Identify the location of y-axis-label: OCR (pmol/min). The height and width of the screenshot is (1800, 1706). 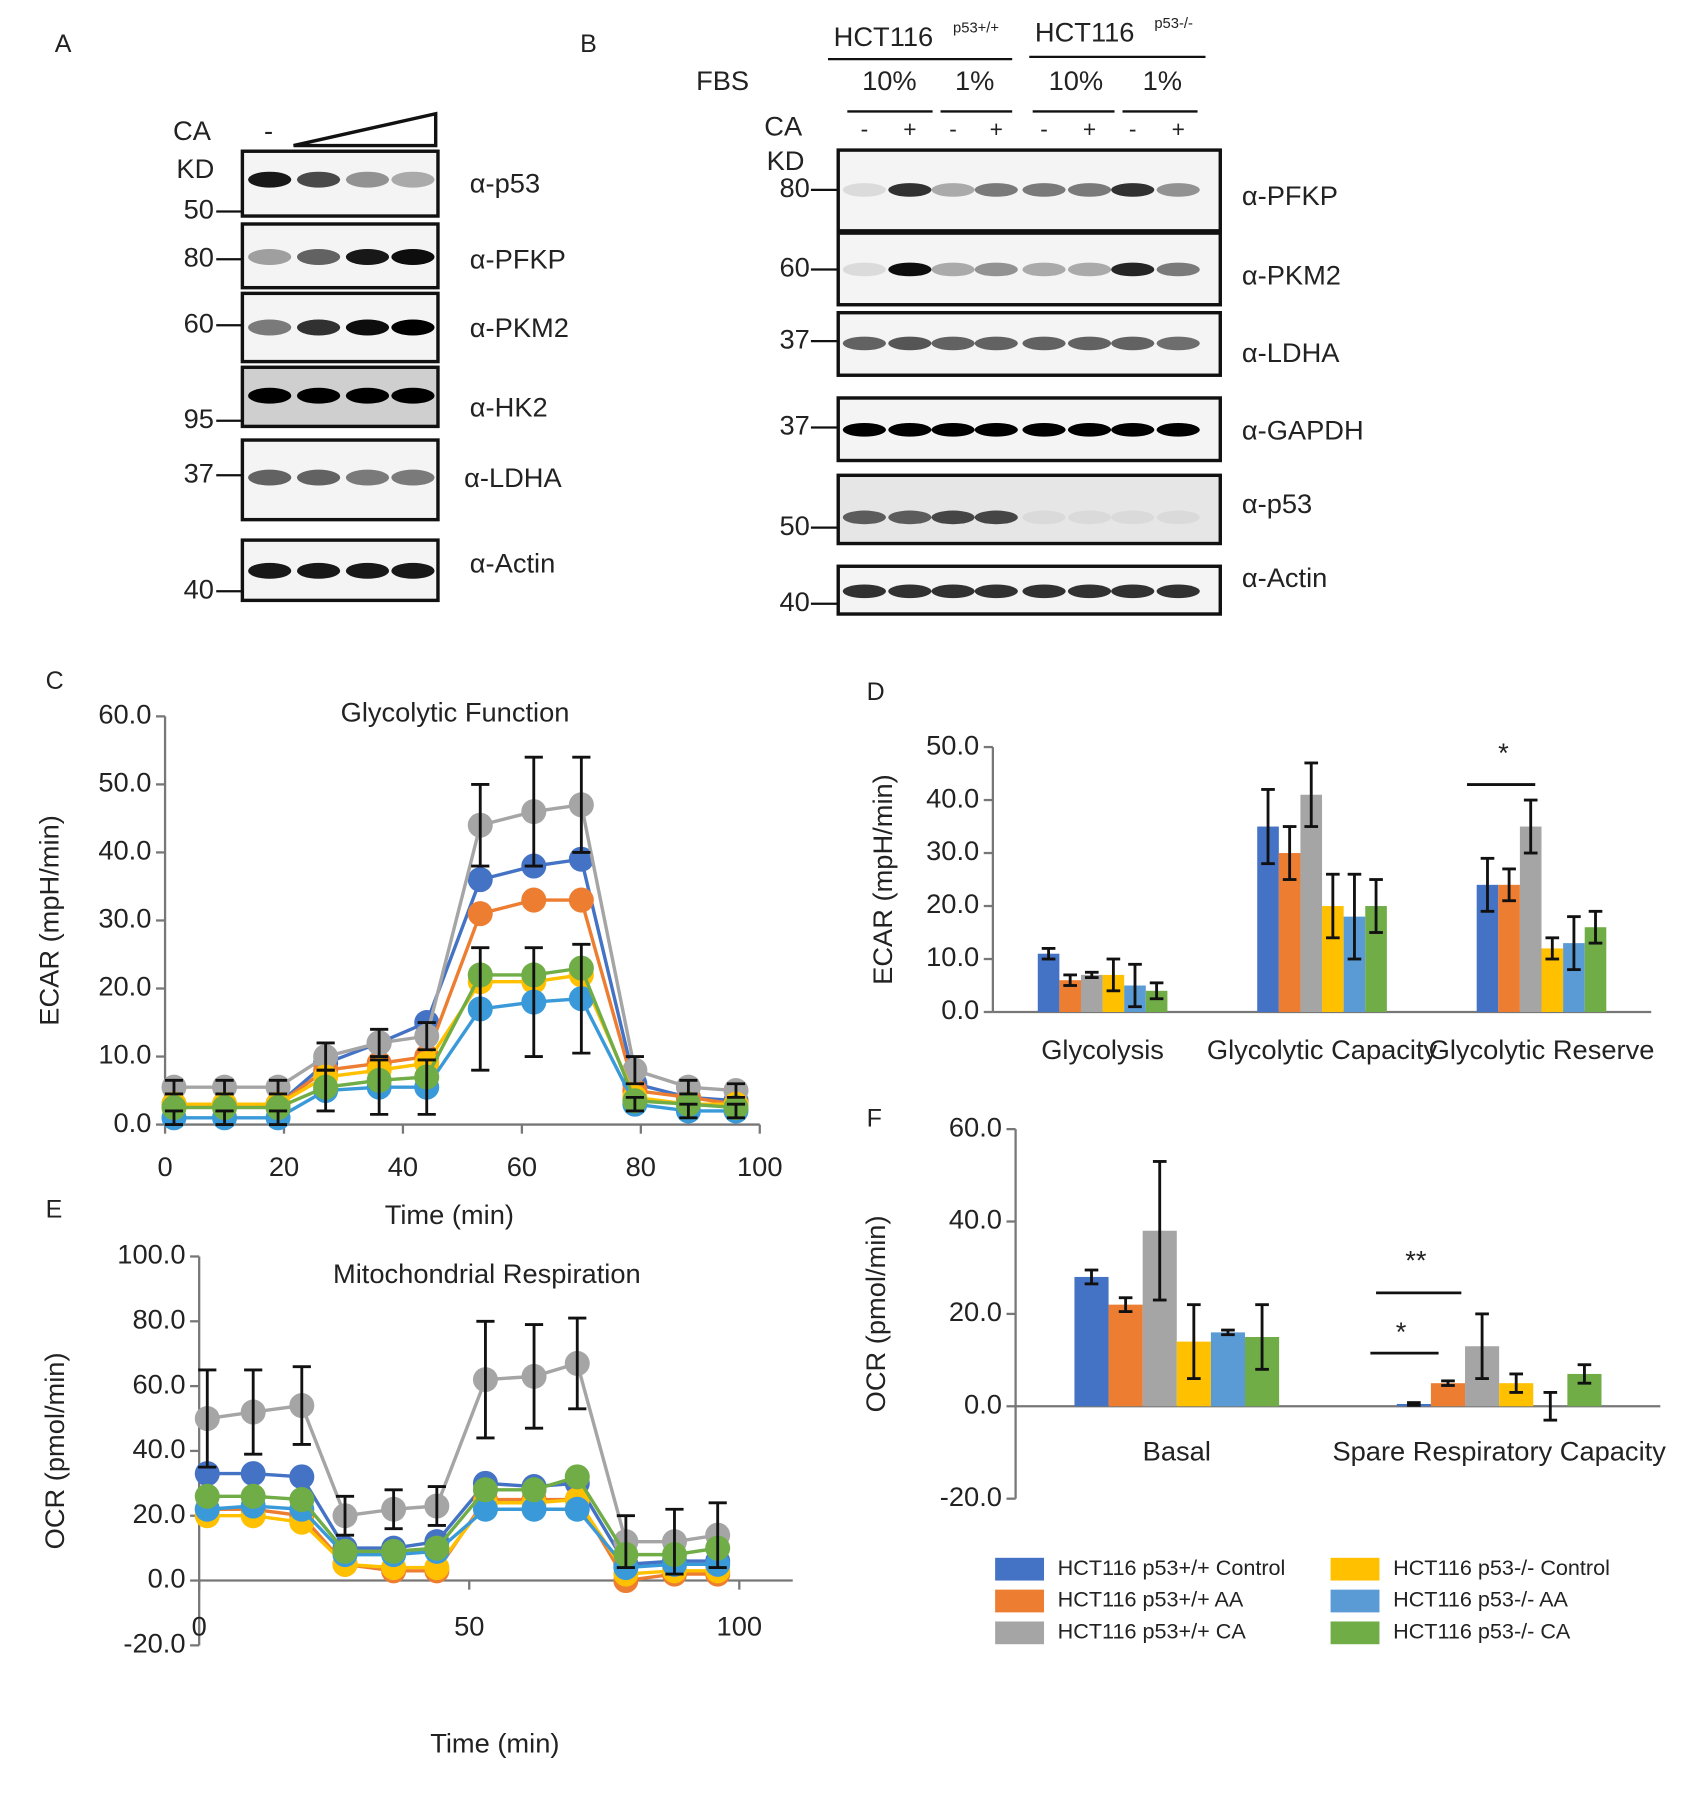
(54, 1450).